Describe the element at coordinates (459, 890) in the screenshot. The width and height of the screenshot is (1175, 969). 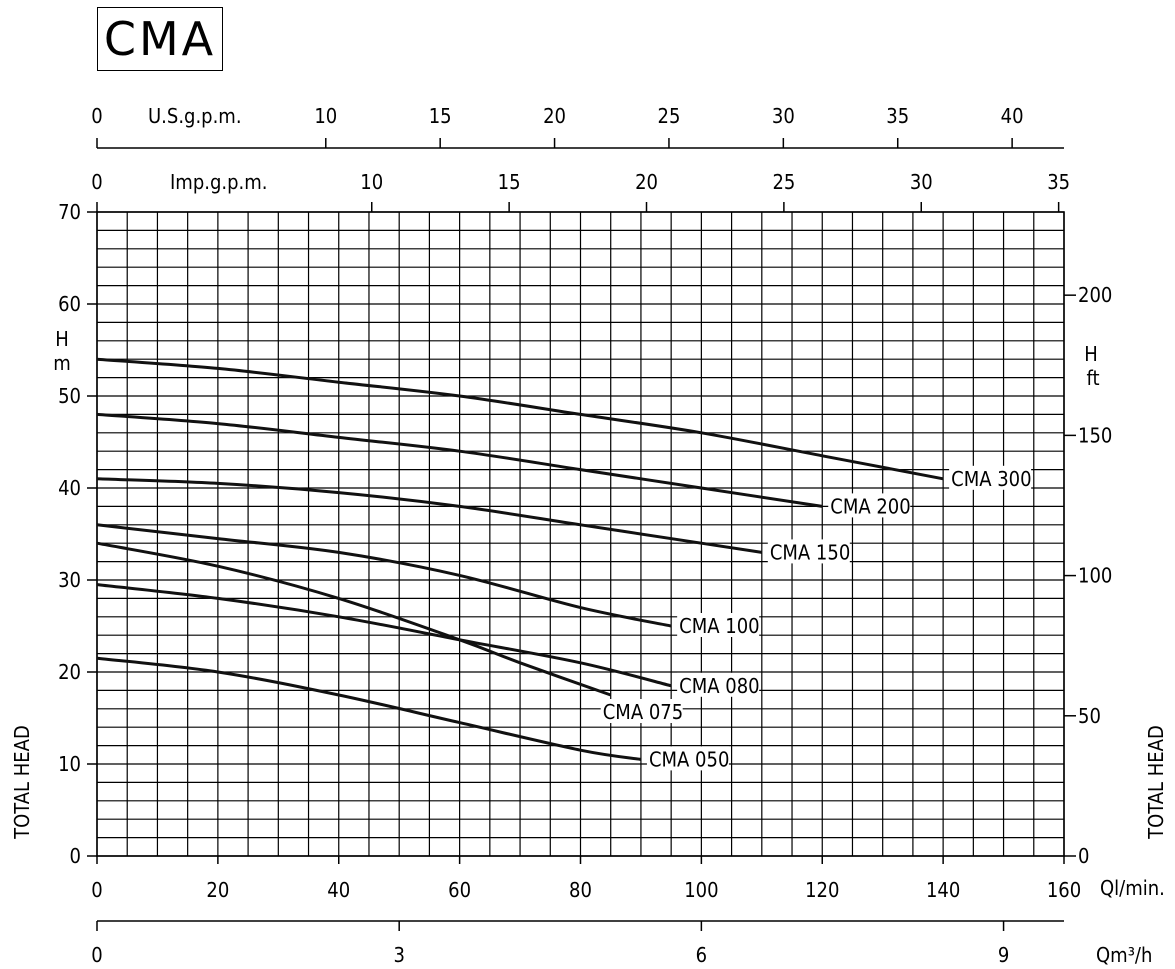
I see `x-tick-label: 60` at that location.